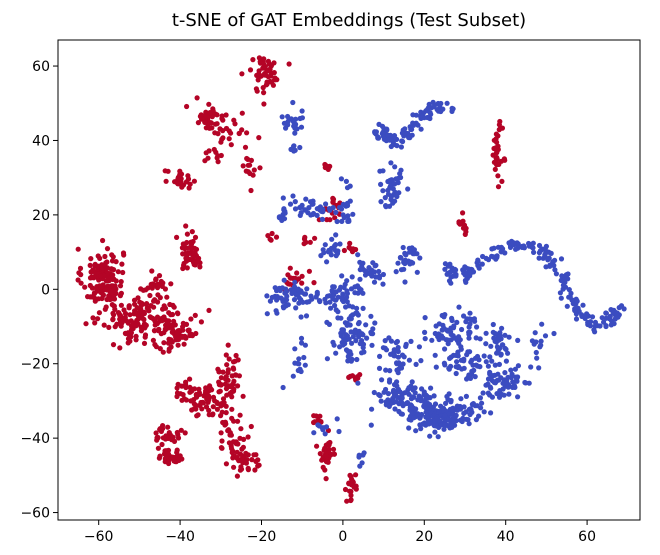  What do you see at coordinates (180, 537) in the screenshot?
I see `x-tick-label: −40` at bounding box center [180, 537].